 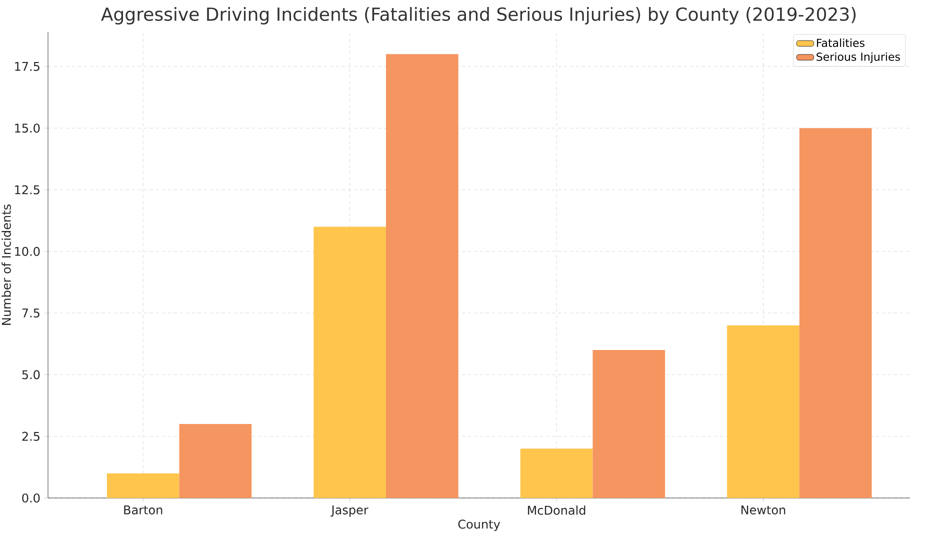 I want to click on x-axis-title: County, so click(x=479, y=526).